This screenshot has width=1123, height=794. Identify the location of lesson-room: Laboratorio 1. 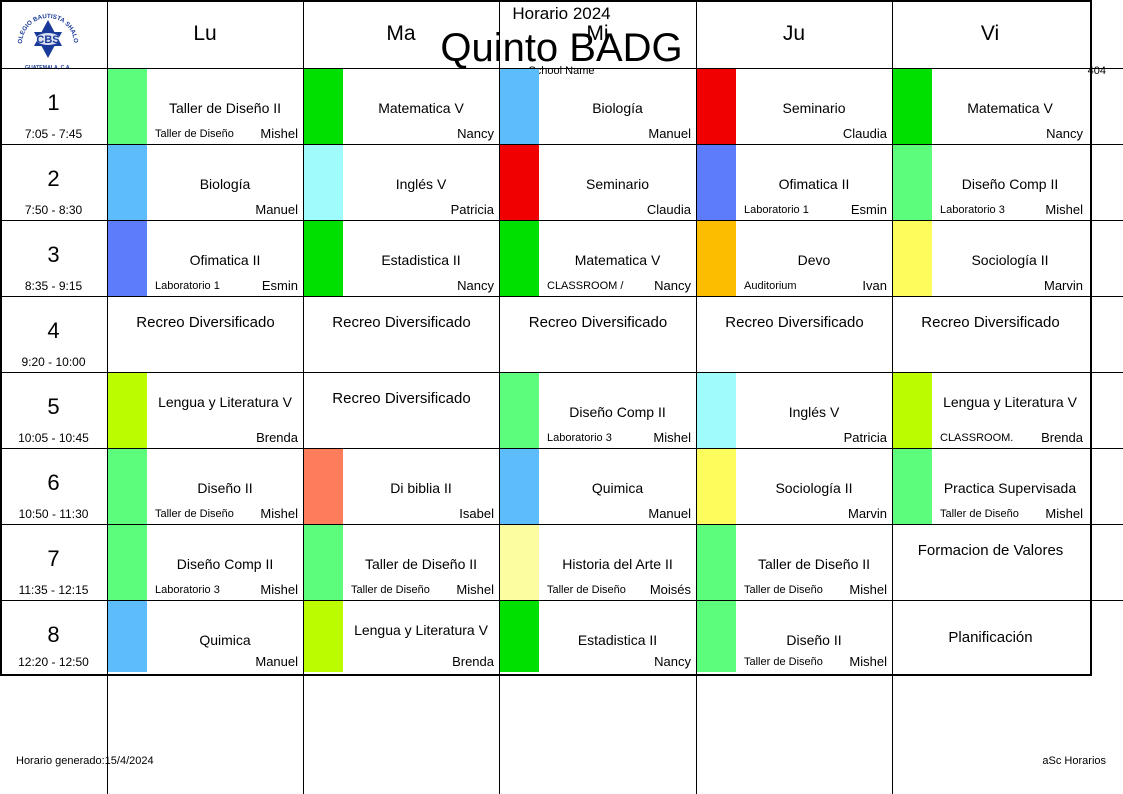
(776, 210).